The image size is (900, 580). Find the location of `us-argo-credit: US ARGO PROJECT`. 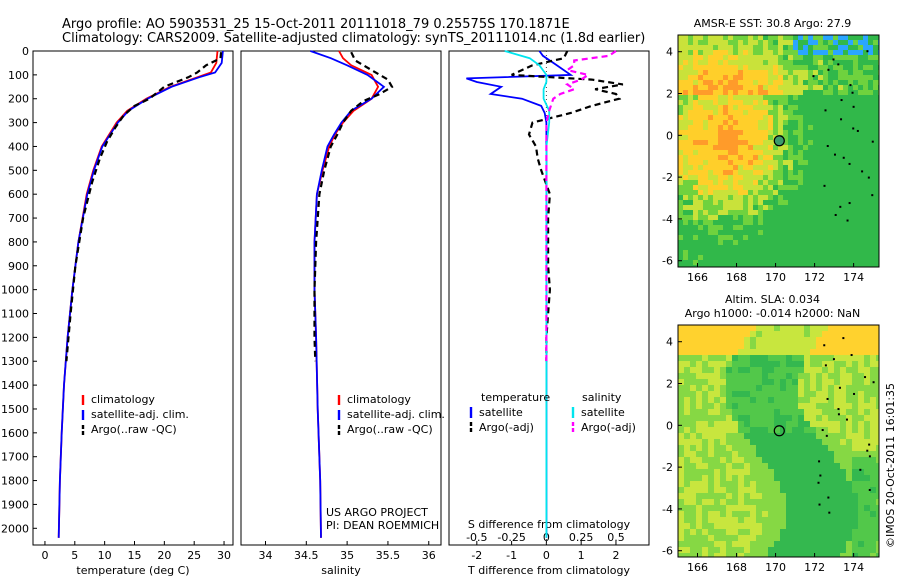

us-argo-credit: US ARGO PROJECT is located at coordinates (377, 512).